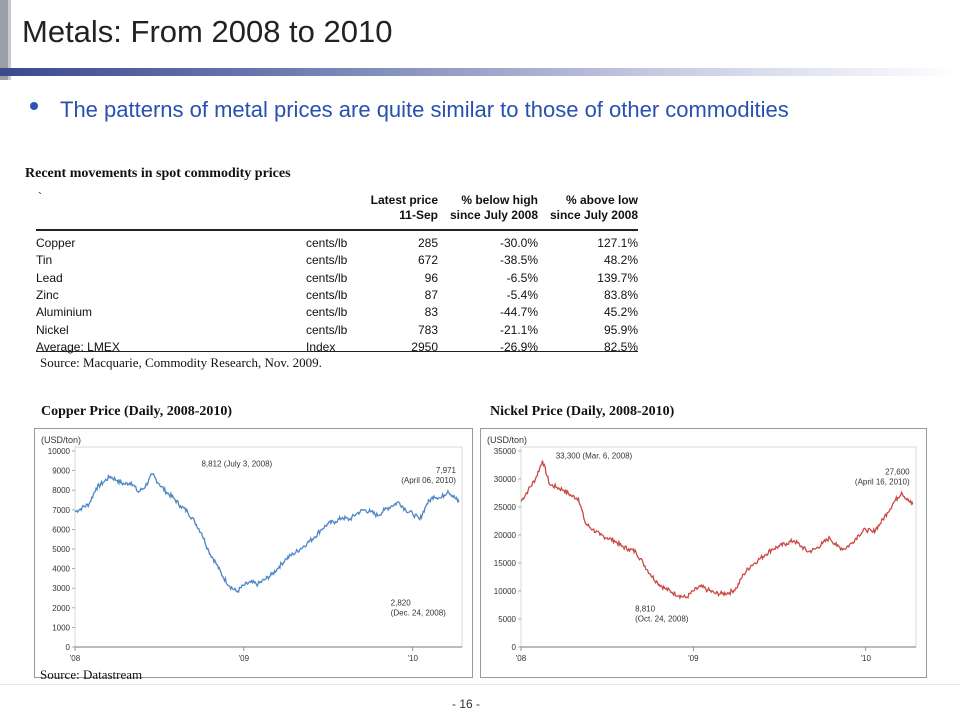  What do you see at coordinates (620, 294) in the screenshot?
I see `cell-above: 83.8%` at bounding box center [620, 294].